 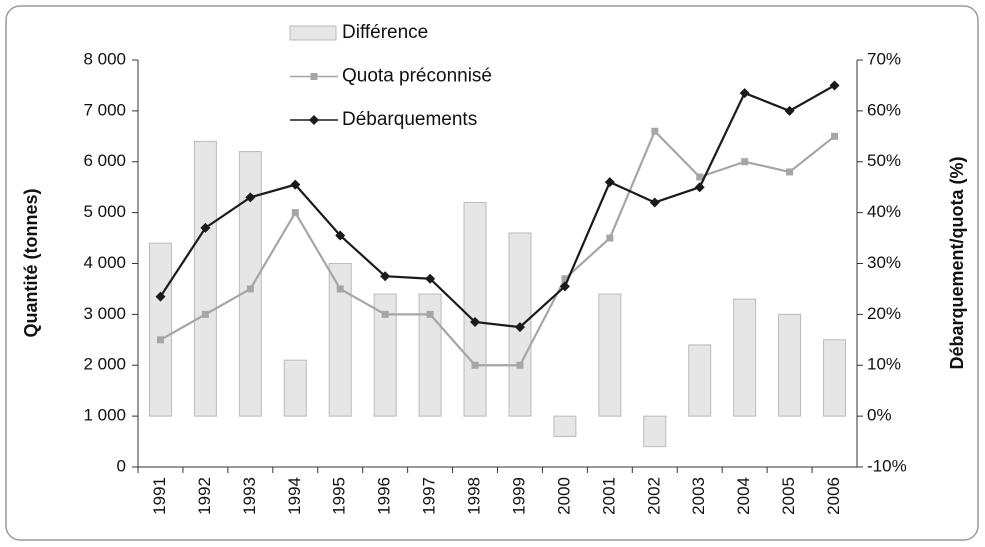 What do you see at coordinates (743, 496) in the screenshot?
I see `x-tick-label: 2004` at bounding box center [743, 496].